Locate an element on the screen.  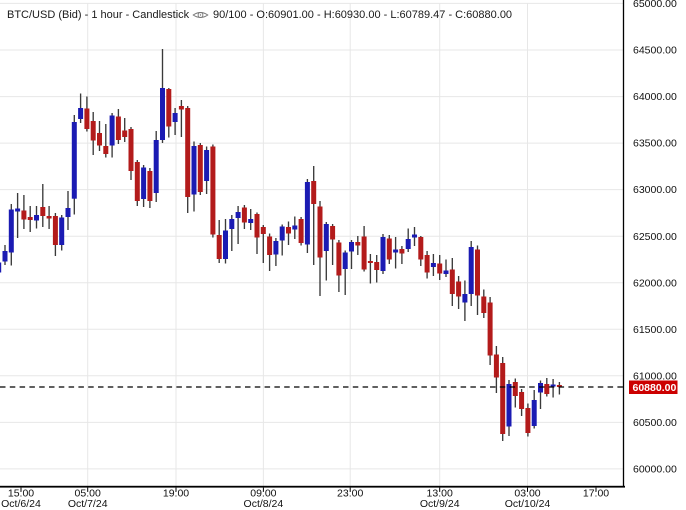
svg-text: 19:00 is located at coordinates (176, 494).